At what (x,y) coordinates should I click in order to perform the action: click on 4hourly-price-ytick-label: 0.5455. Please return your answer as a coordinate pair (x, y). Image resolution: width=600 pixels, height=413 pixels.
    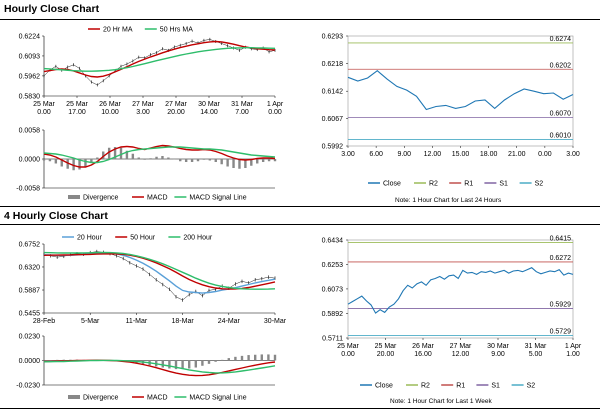
    Looking at the image, I should click on (30, 314).